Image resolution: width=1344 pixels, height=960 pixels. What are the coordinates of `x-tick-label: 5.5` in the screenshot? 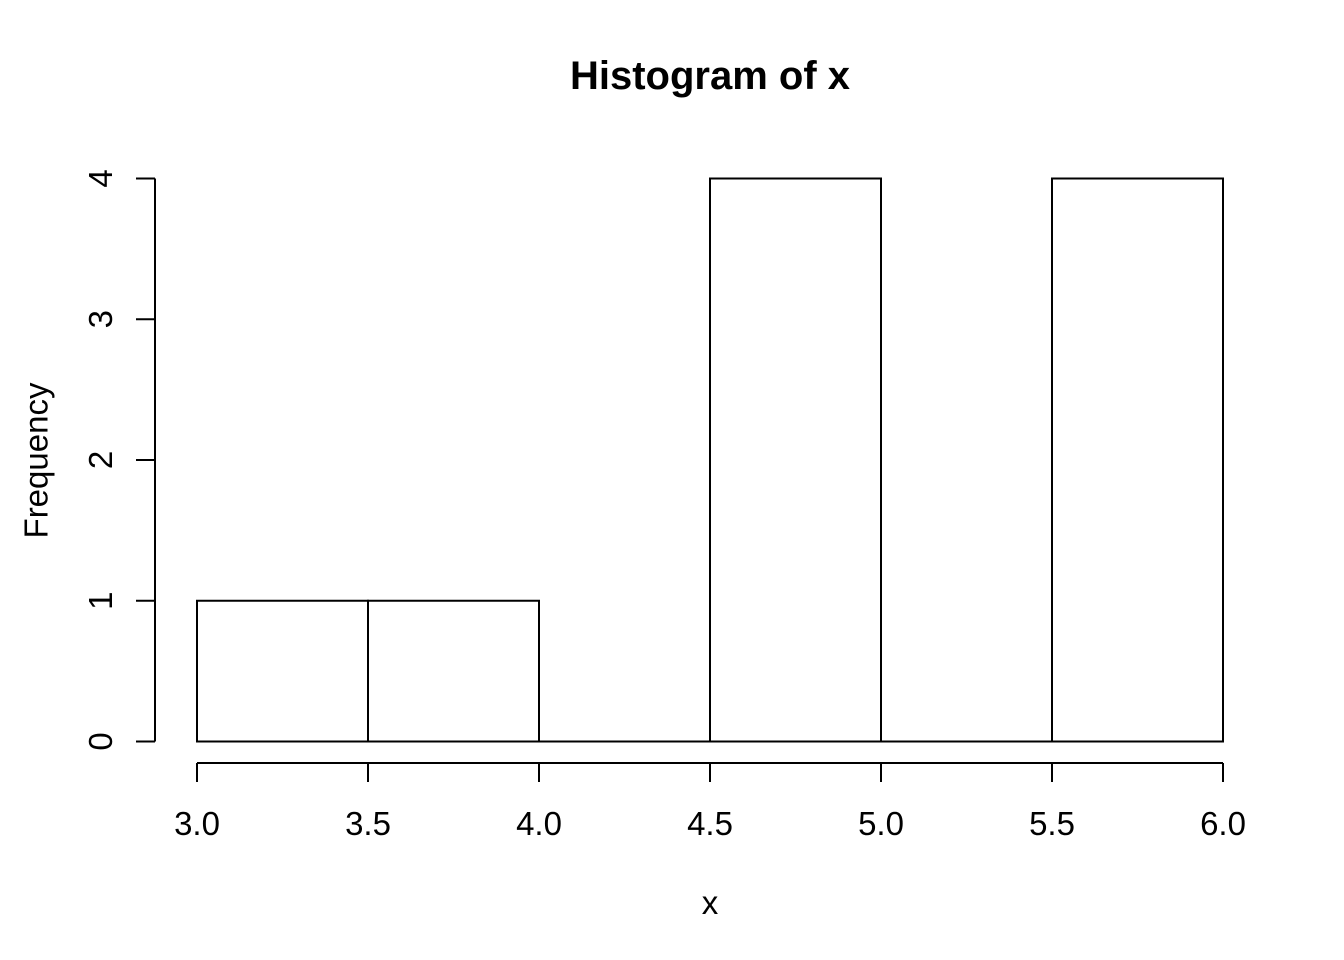 It's located at (1052, 823).